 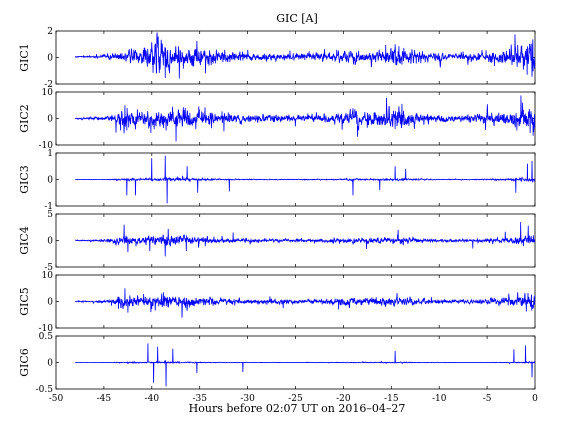 What do you see at coordinates (304, 118) in the screenshot?
I see `series-line-gic2` at bounding box center [304, 118].